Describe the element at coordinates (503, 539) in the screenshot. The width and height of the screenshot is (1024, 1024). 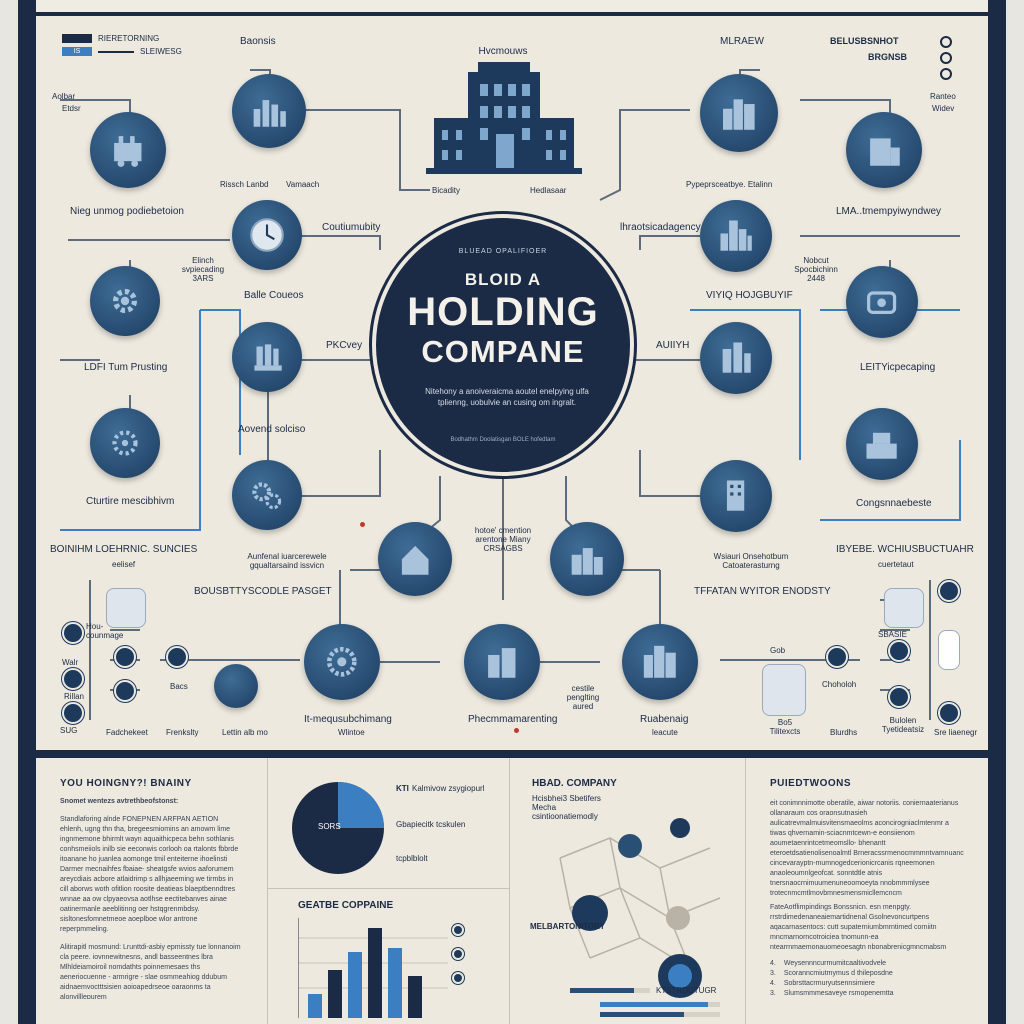
I see `label-hn: hotoe' cmention arentone Miany CRSAGBS` at that location.